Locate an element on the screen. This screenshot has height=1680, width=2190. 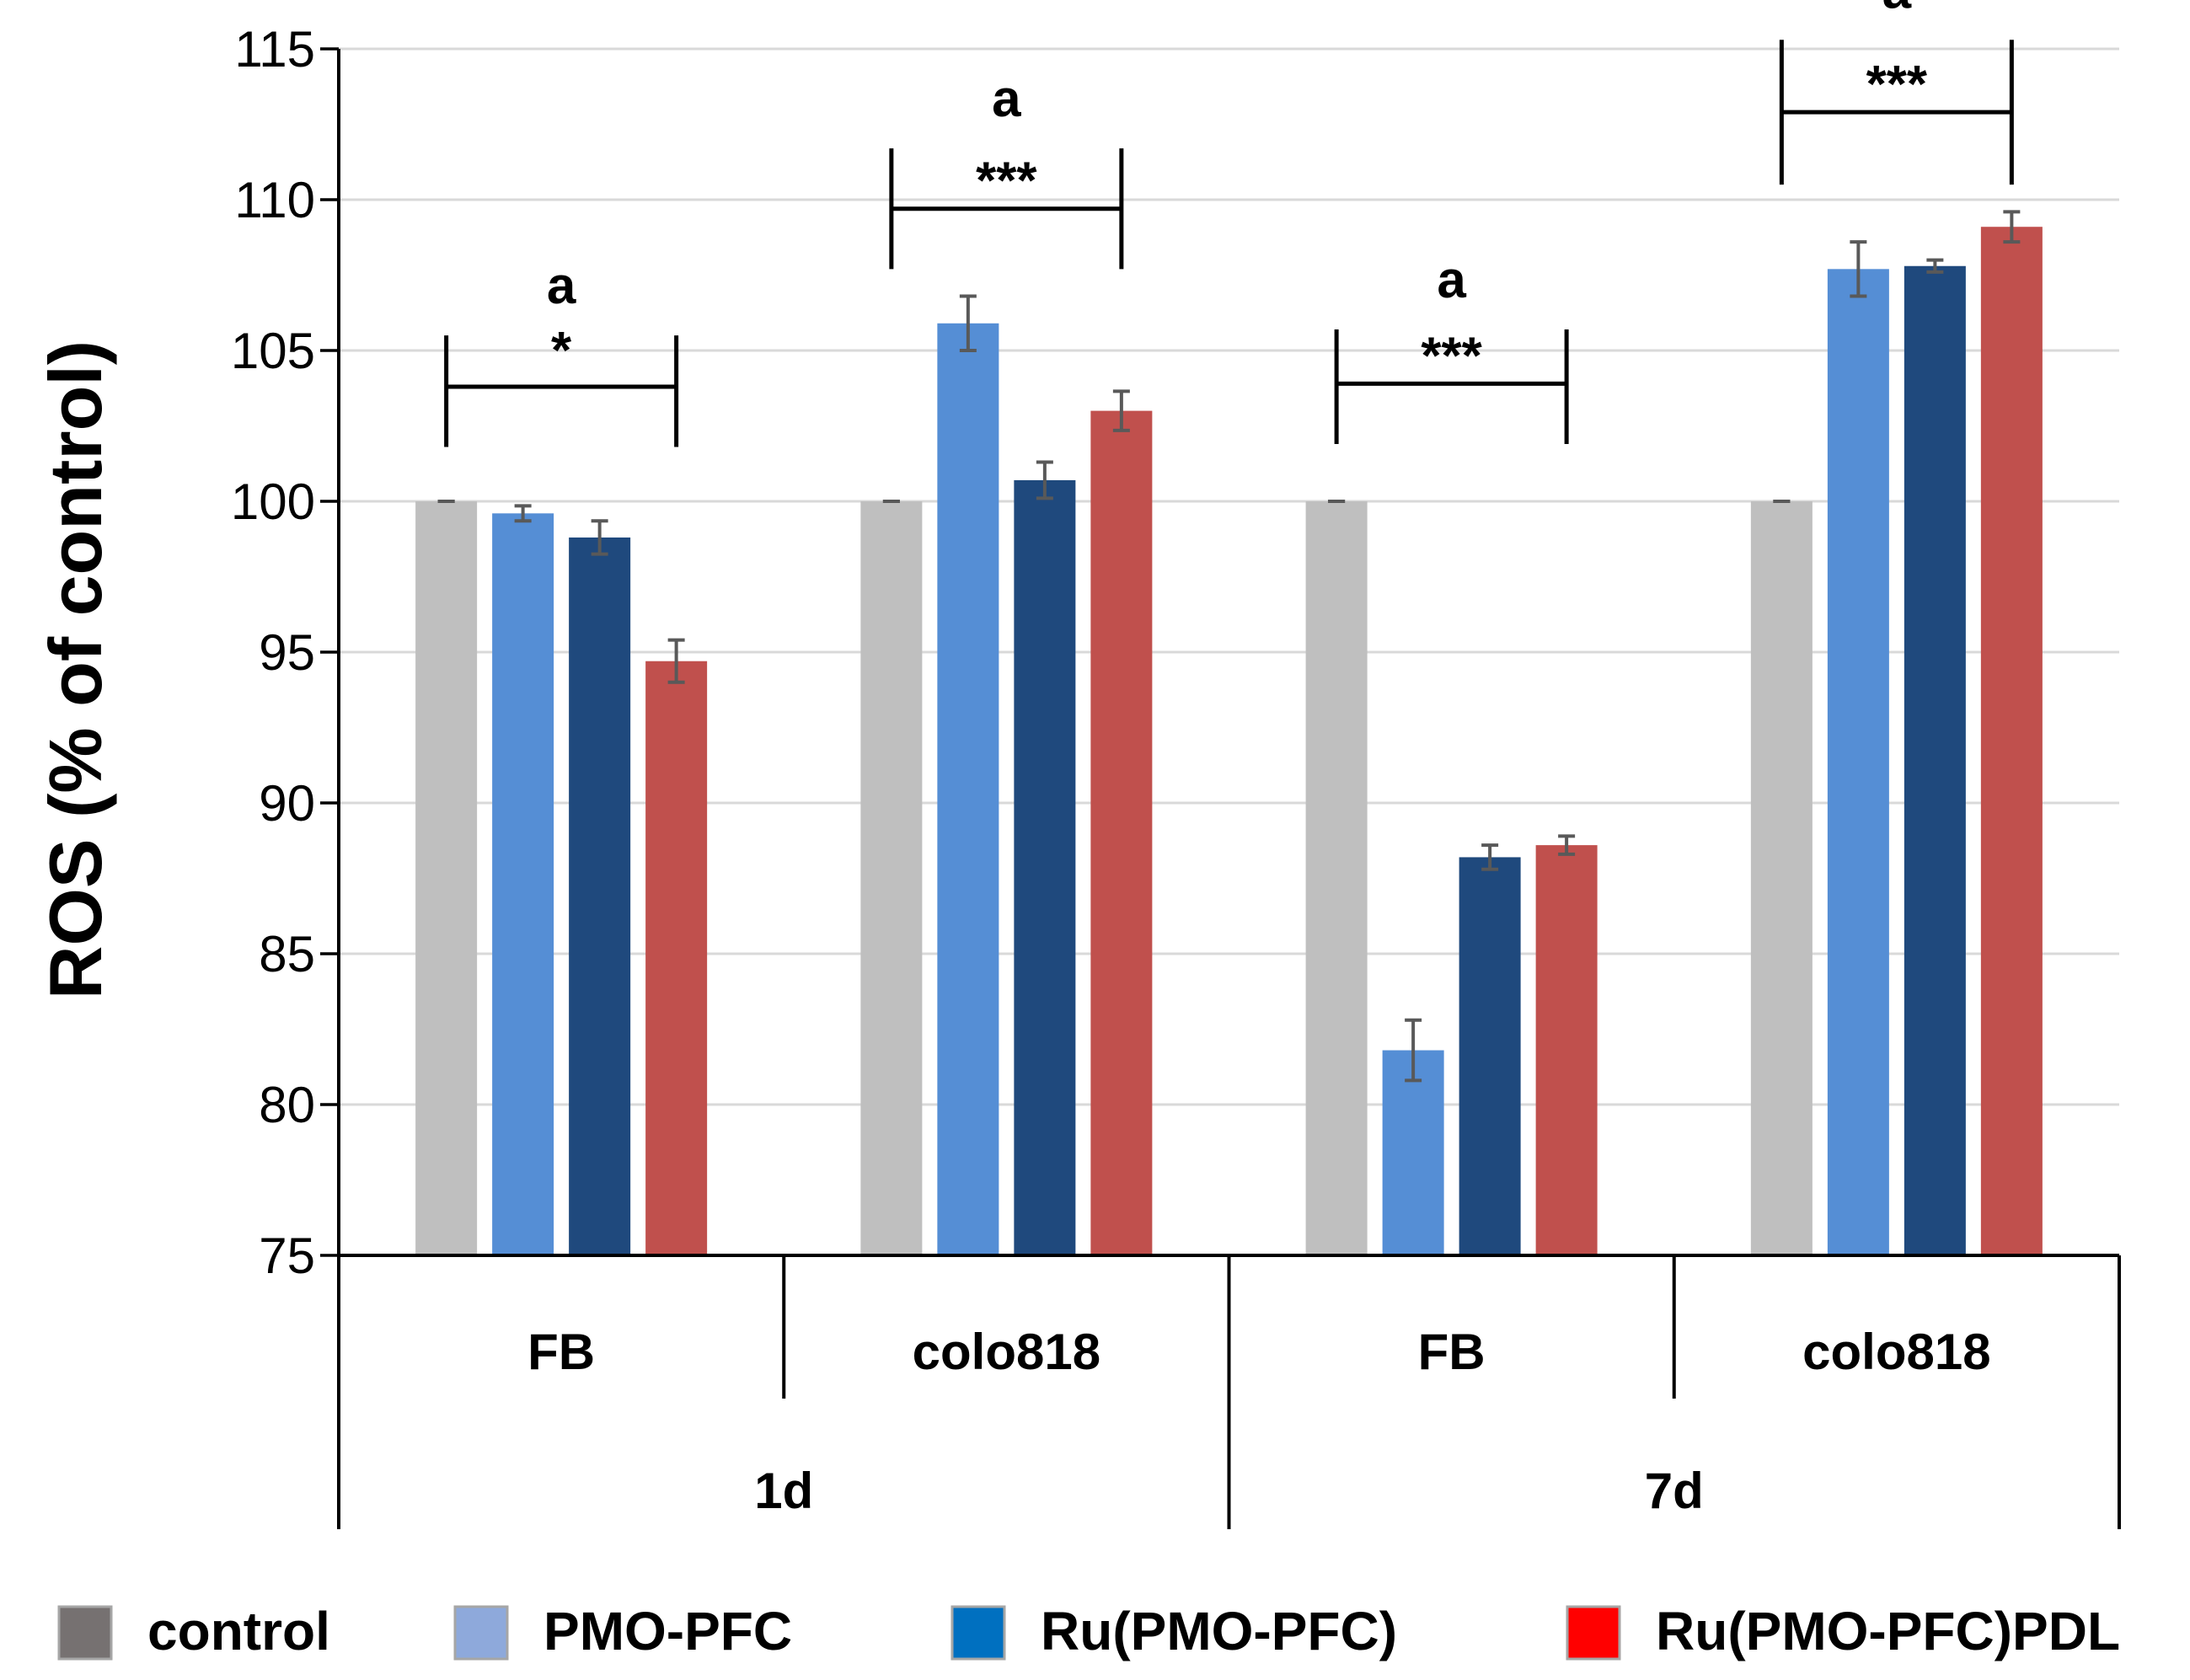
y-tick-labels: 75 80 85 90 95 100 105 110 115 is located at coordinates (273, 652).